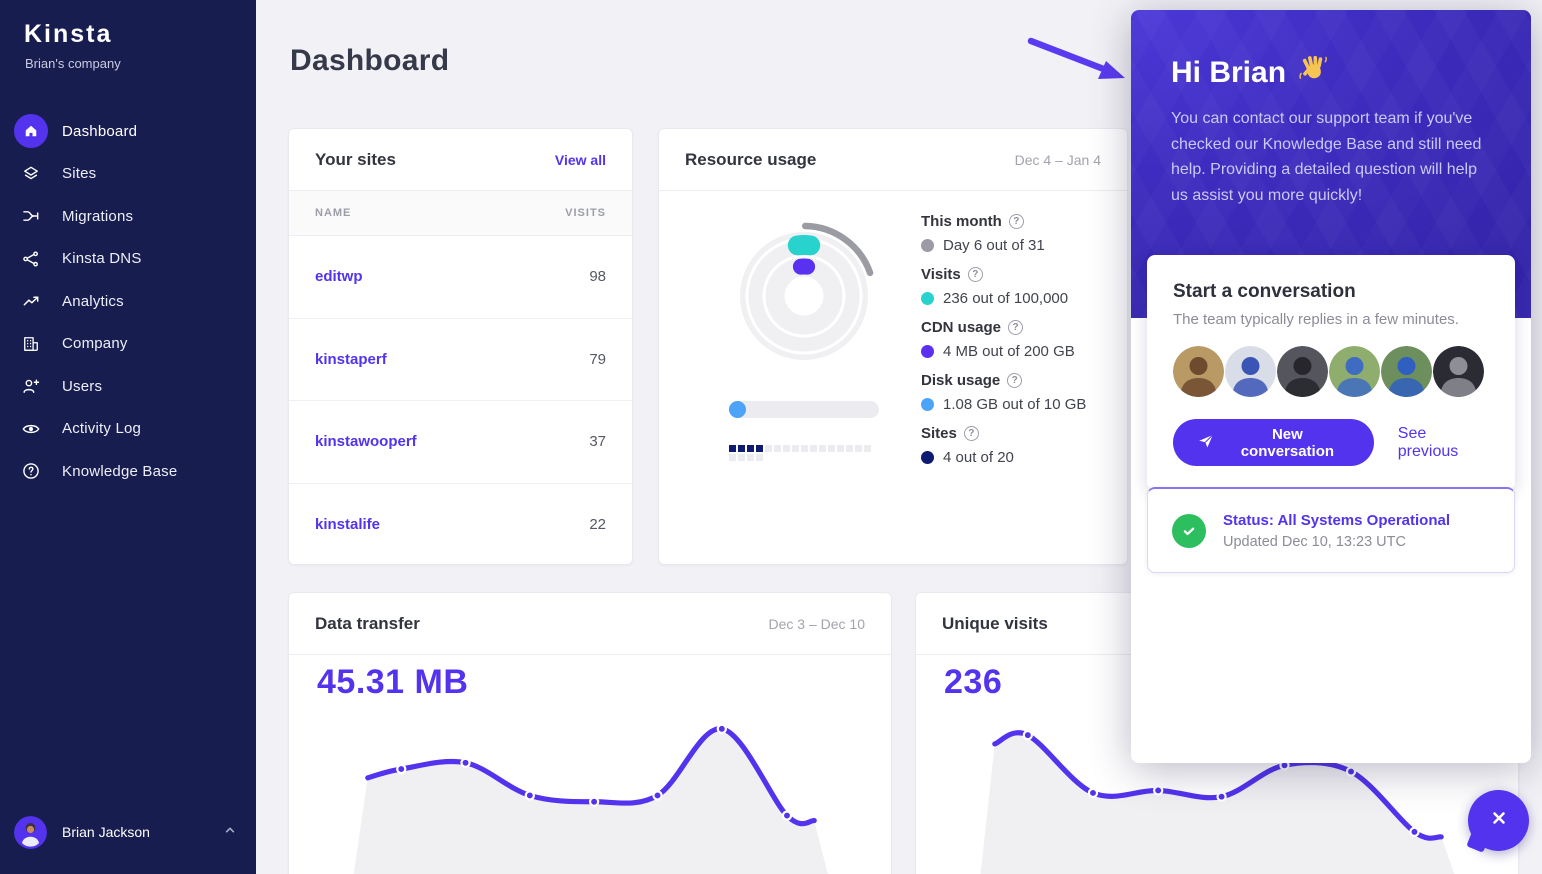 This screenshot has height=874, width=1542. Describe the element at coordinates (983, 233) in the screenshot. I see `legend-this-month: This month? Day 6 out of 31` at that location.